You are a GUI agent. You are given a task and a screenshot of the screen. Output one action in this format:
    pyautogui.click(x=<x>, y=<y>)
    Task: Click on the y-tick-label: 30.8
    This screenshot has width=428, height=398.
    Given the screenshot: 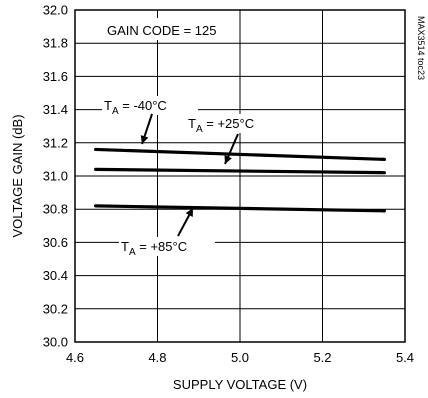 What is the action you would take?
    pyautogui.click(x=55, y=209)
    